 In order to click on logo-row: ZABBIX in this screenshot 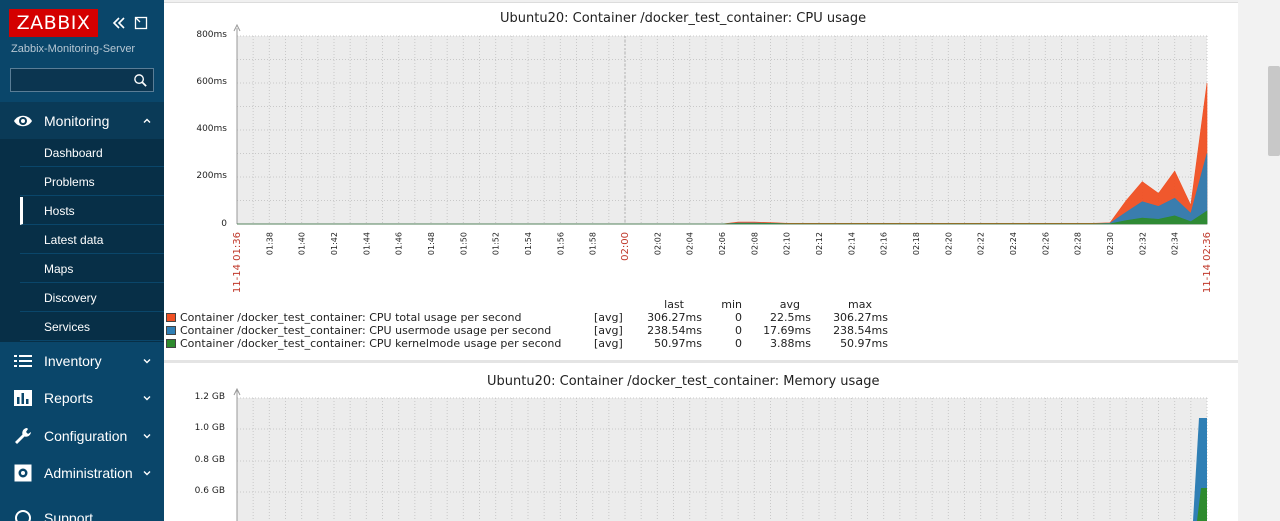, I will do `click(82, 20)`.